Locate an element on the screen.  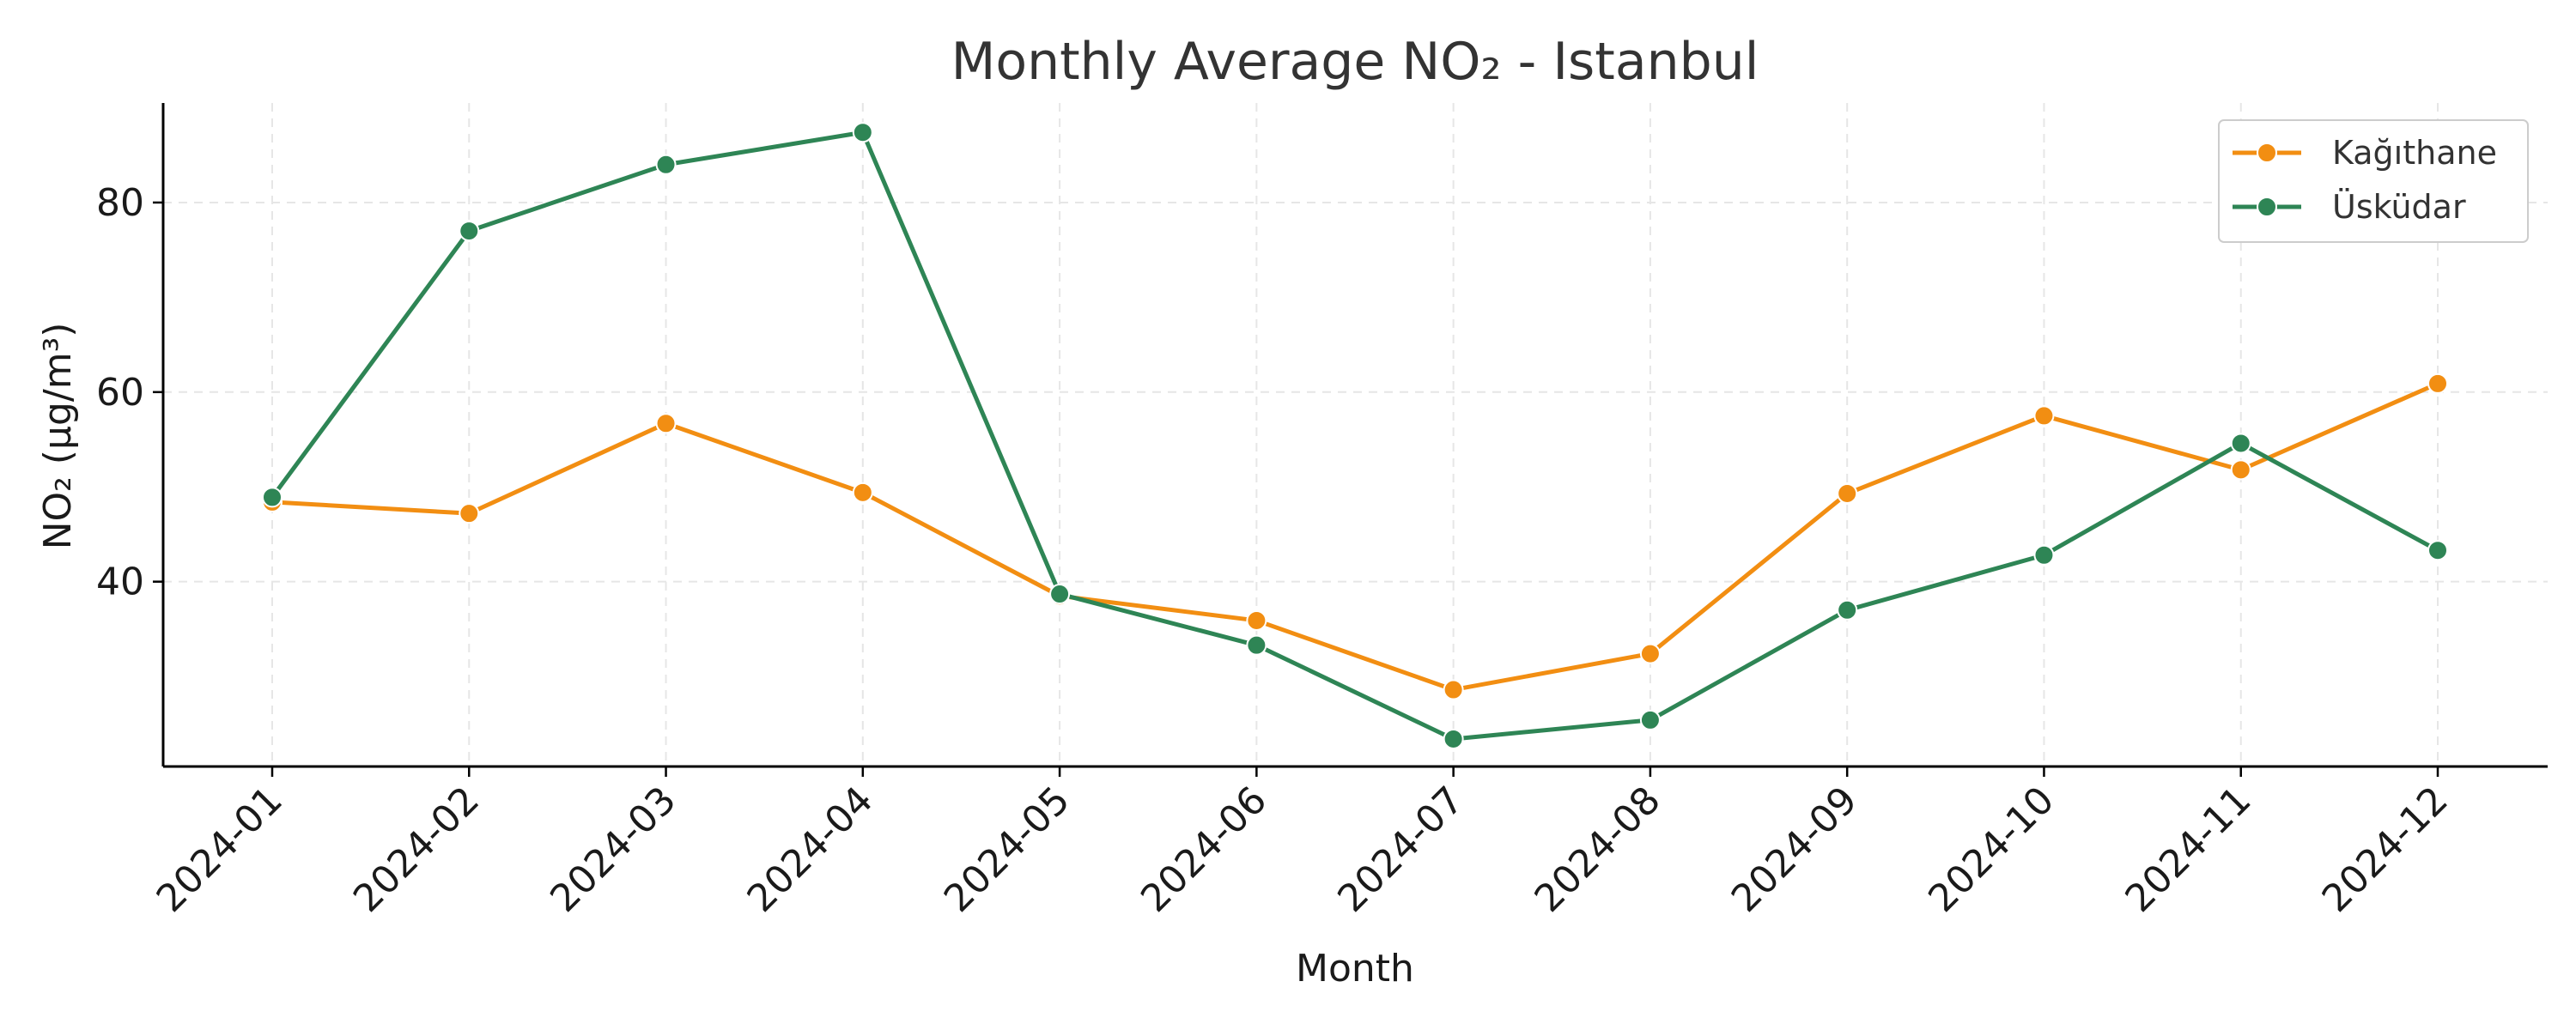
x-tick-label: 2024-11 is located at coordinates (2188, 850).